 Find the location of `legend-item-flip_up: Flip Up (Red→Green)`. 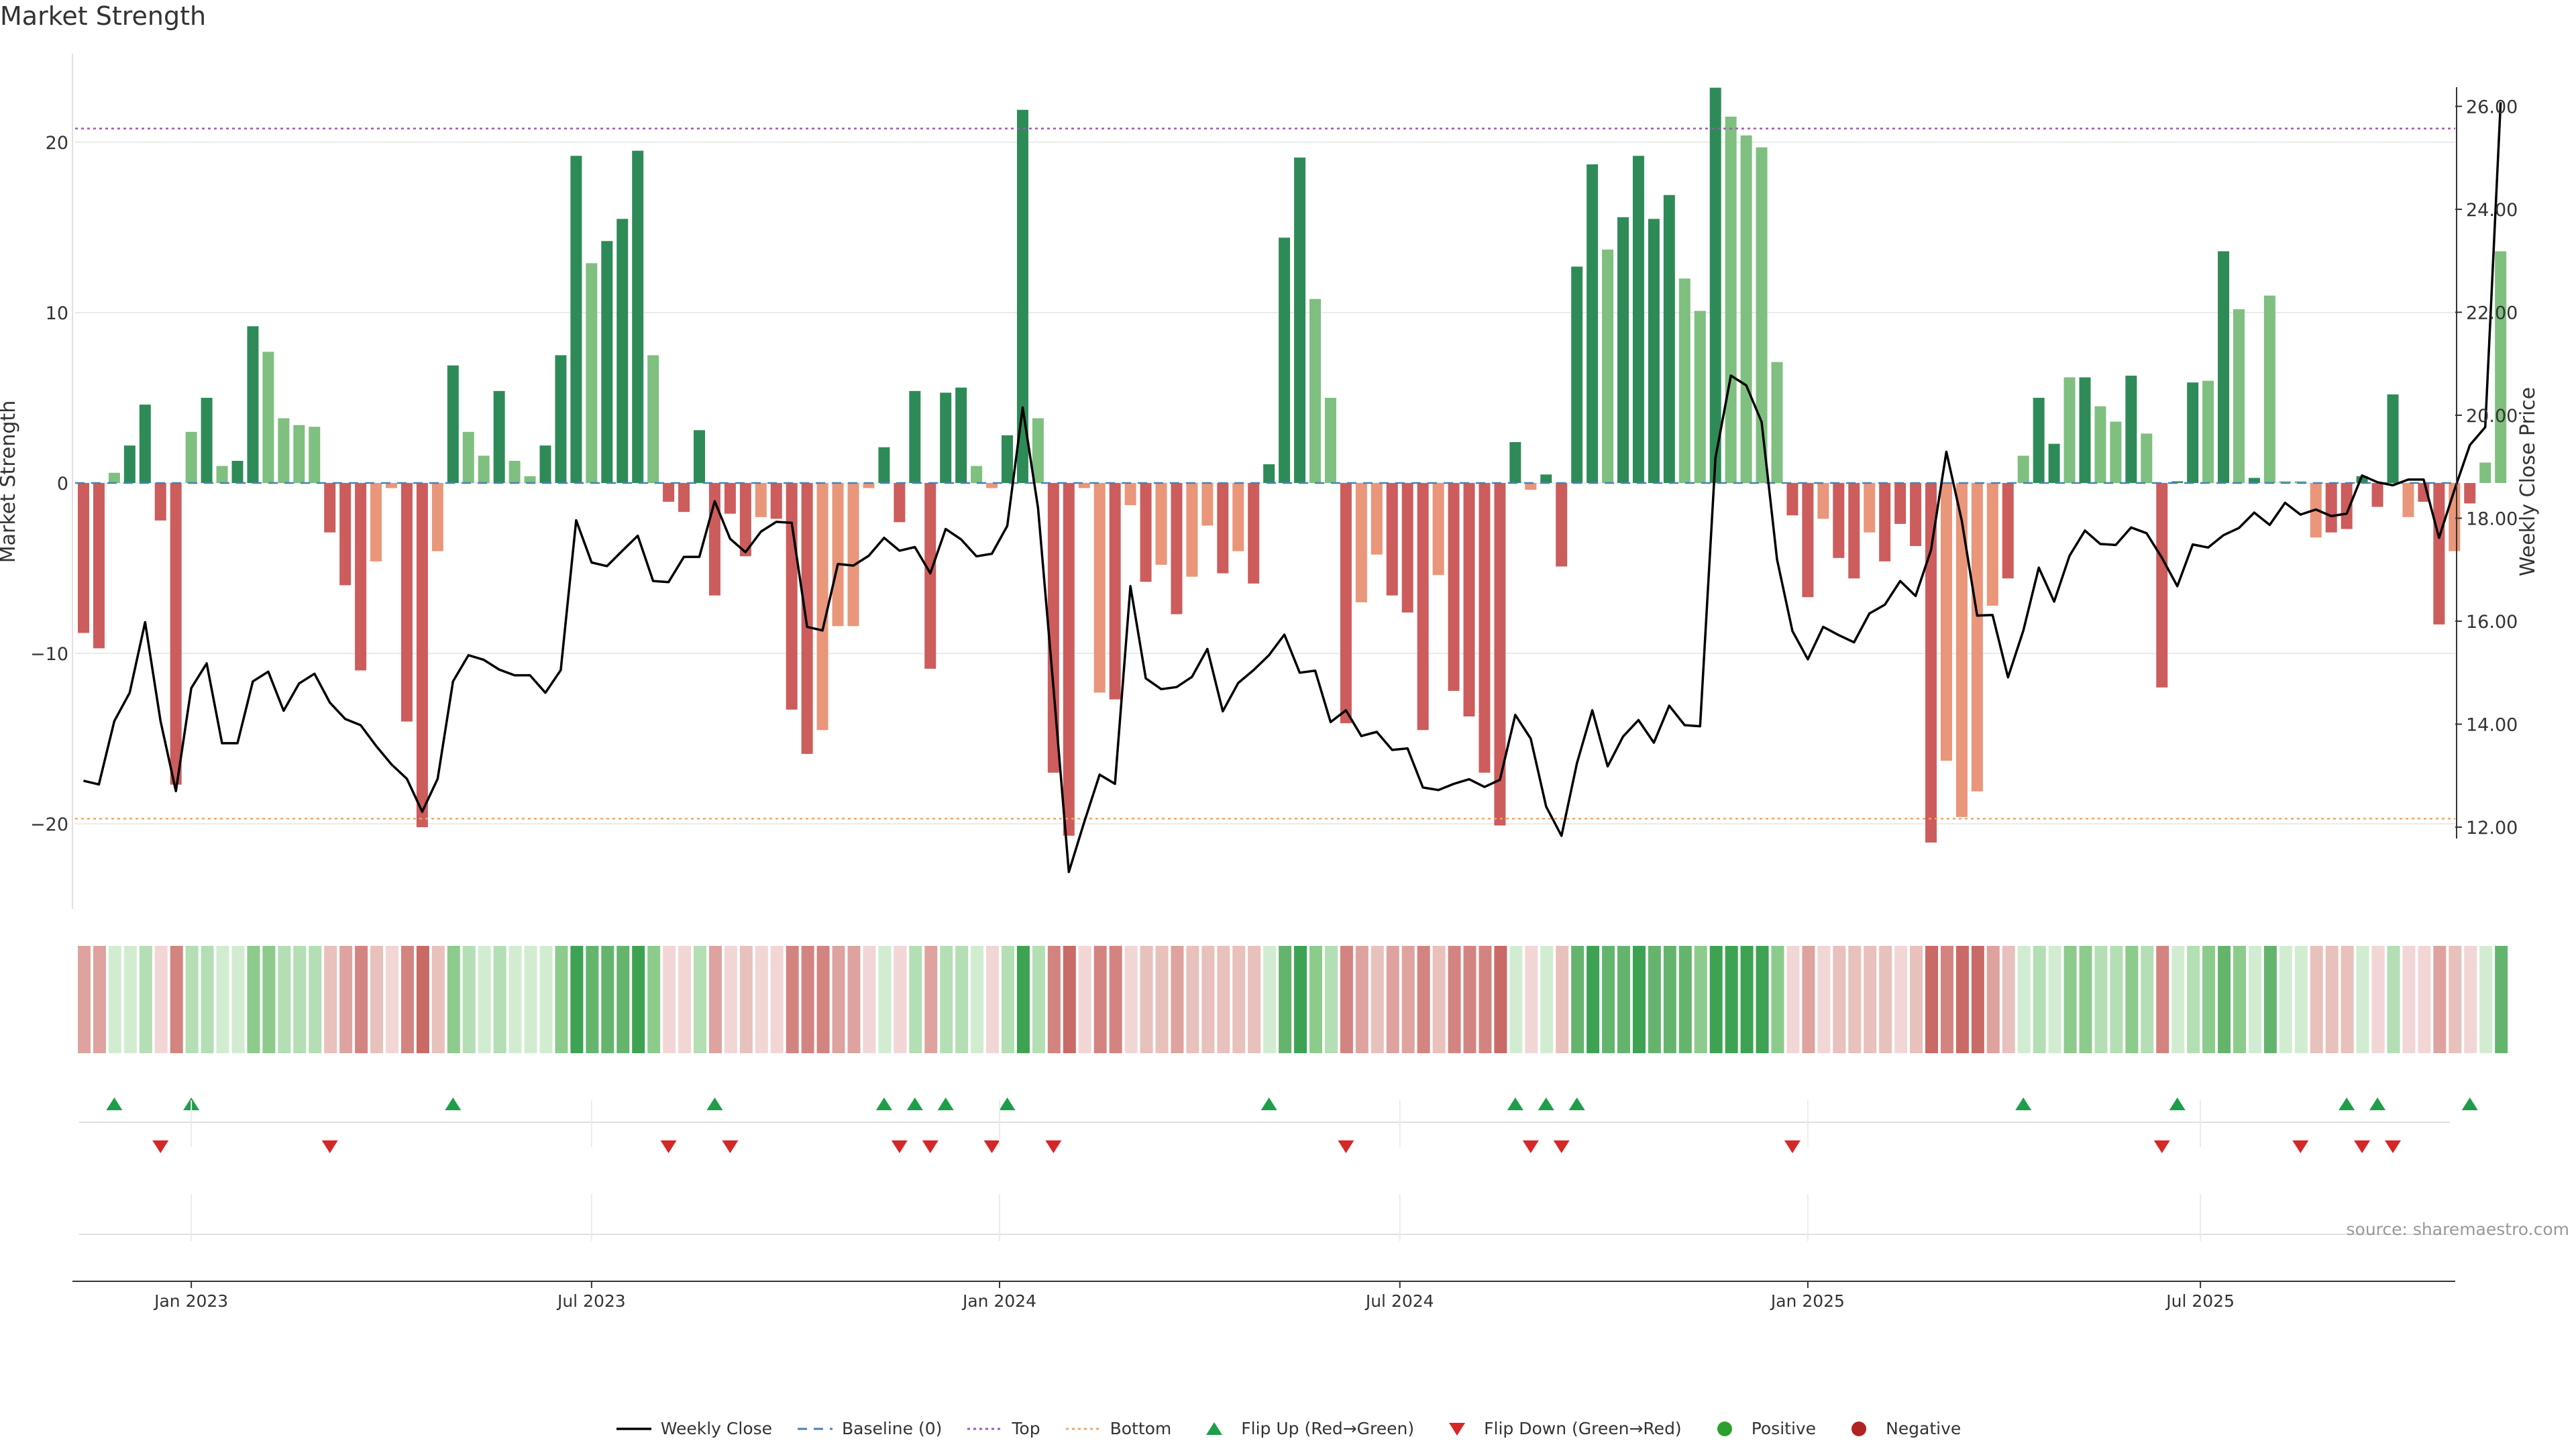

legend-item-flip_up: Flip Up (Red→Green) is located at coordinates (1304, 1428).